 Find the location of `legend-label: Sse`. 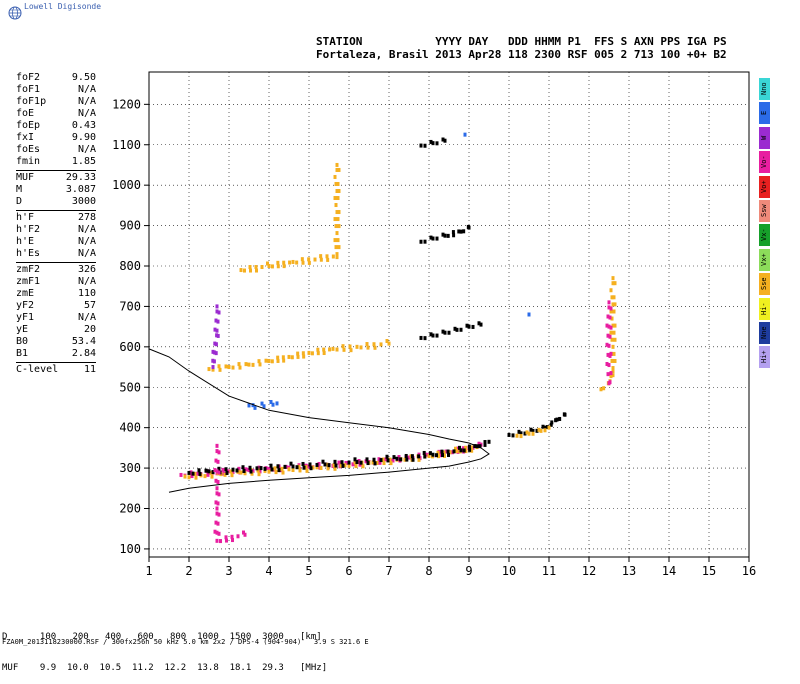

legend-label: Sse is located at coordinates (764, 284).